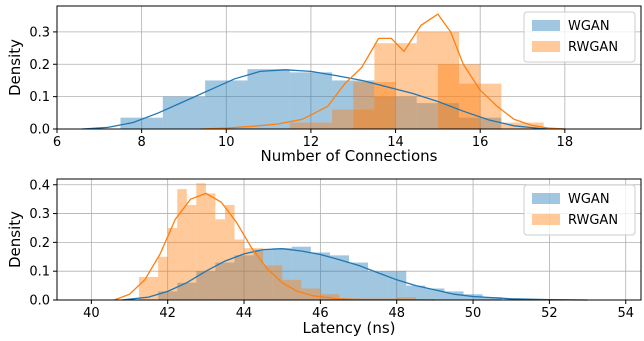  I want to click on x-tick-label: 18, so click(565, 142).